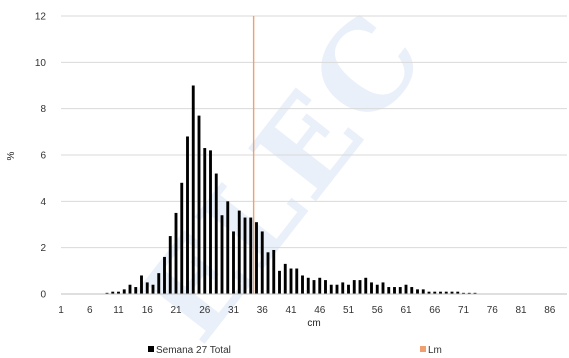  Describe the element at coordinates (118, 310) in the screenshot. I see `x-tick-label: 11` at that location.